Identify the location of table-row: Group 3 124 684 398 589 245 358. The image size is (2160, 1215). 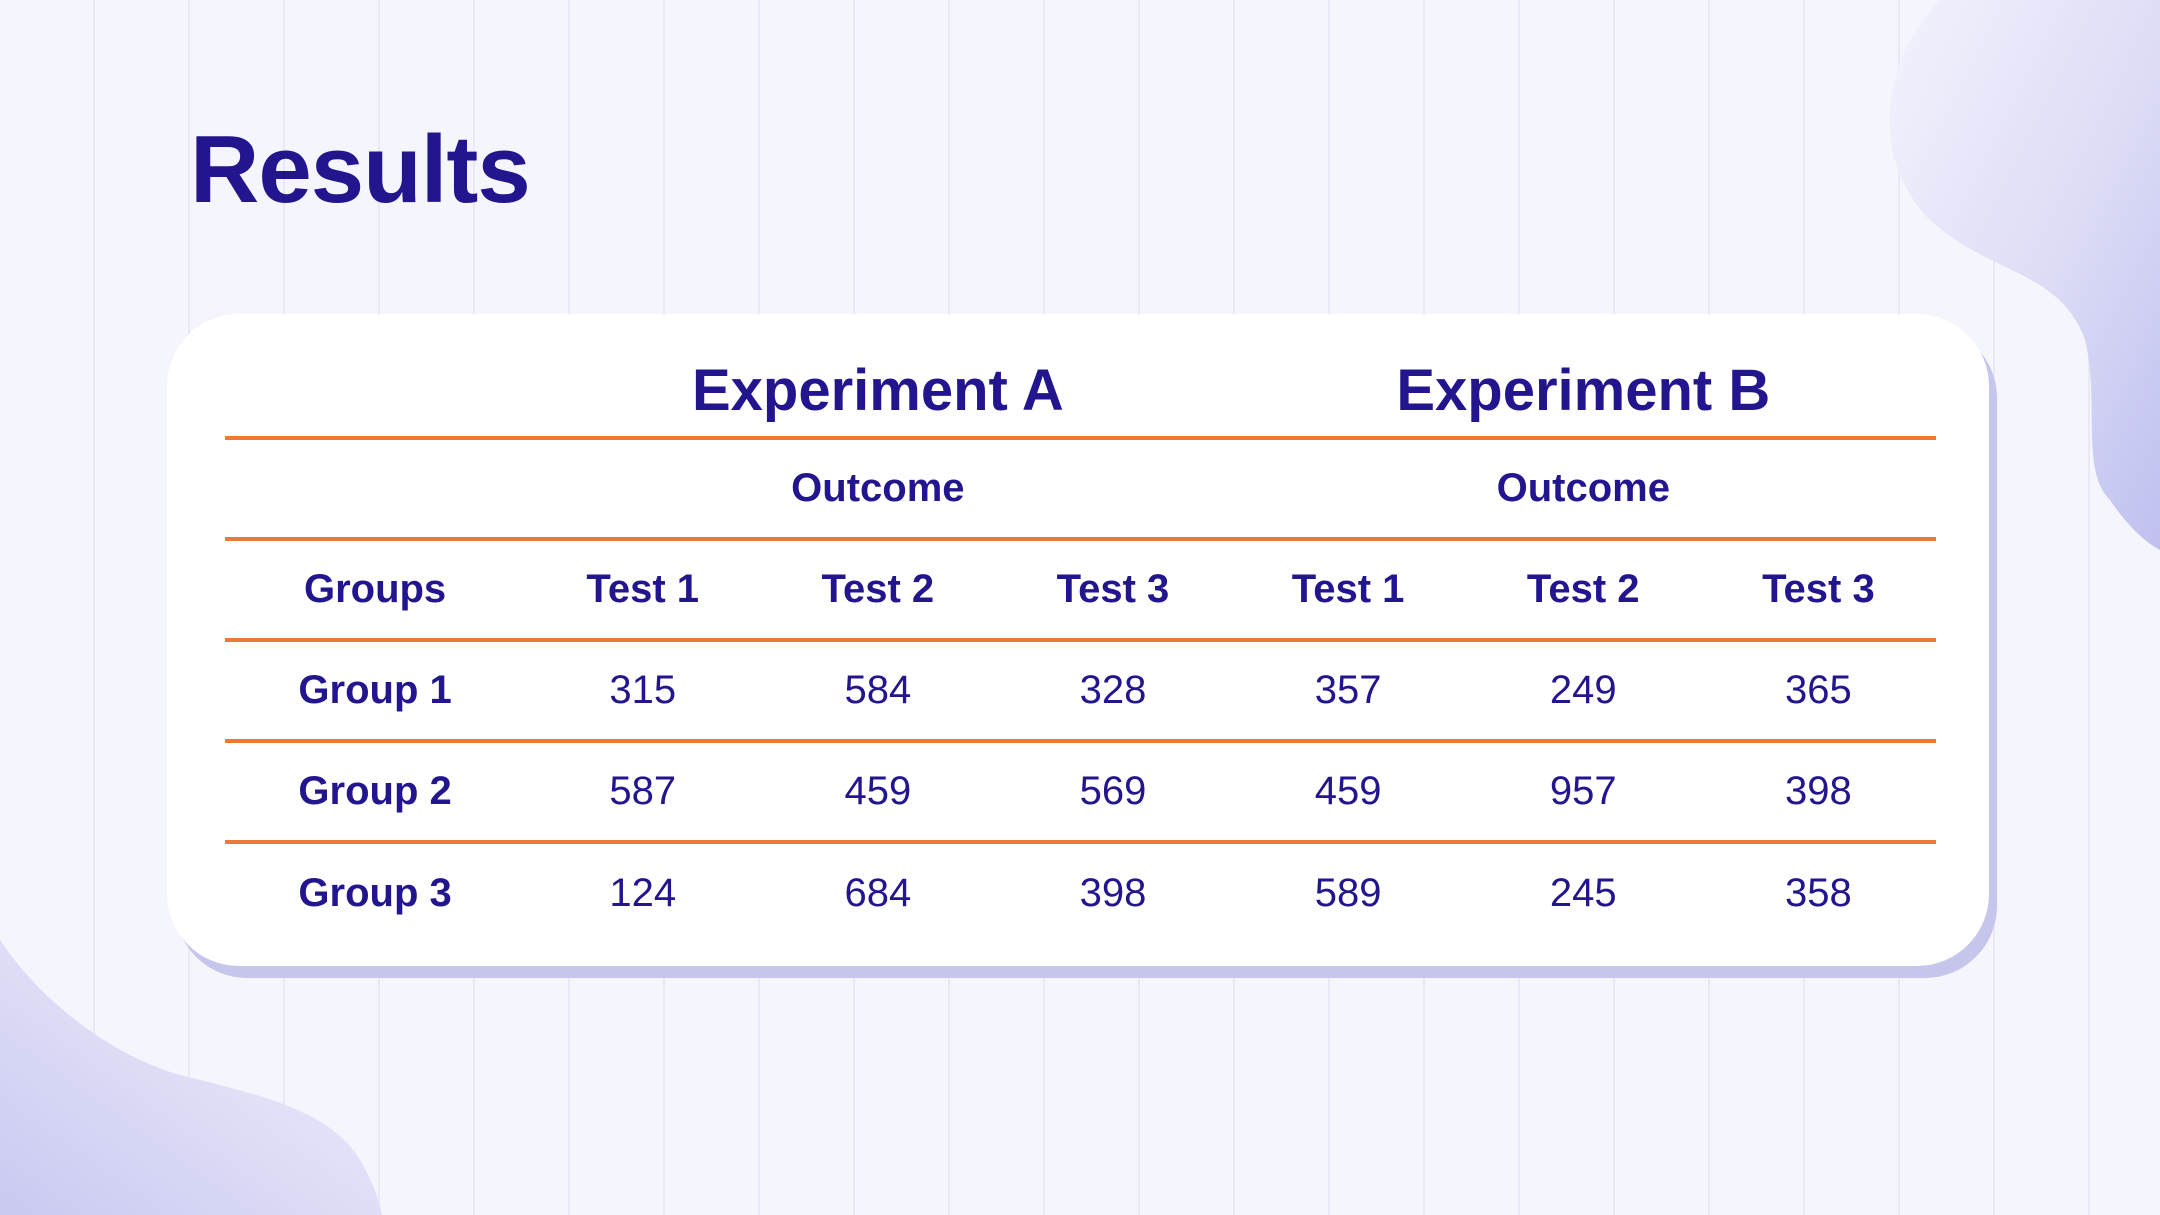
(1080, 892).